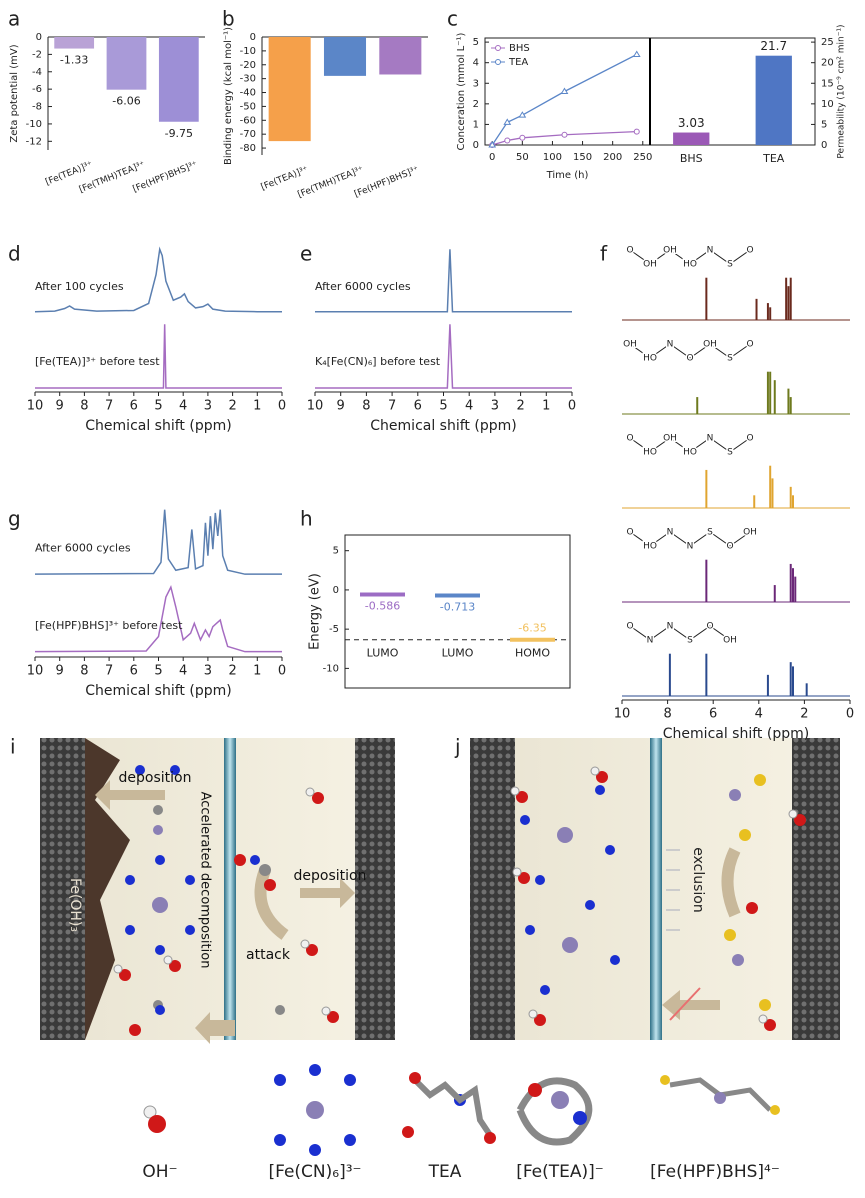 Image resolution: width=865 pixels, height=1198 pixels. What do you see at coordinates (248, 79) in the screenshot?
I see `y-tick-label: -30` at bounding box center [248, 79].